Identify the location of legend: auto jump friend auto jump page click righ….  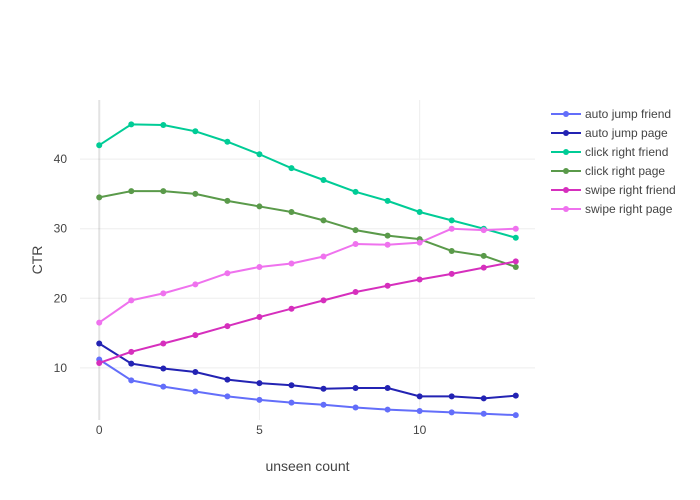
(613, 161).